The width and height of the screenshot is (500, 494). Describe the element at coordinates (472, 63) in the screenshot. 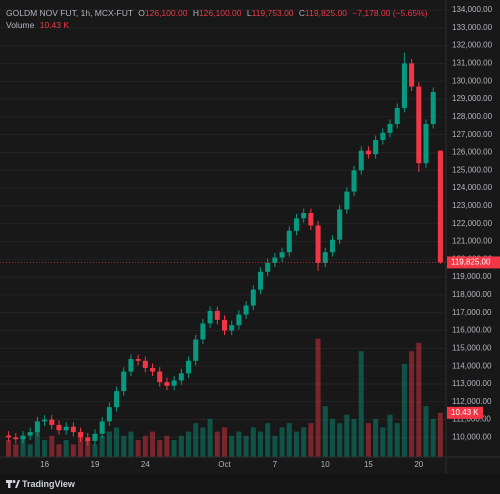

I see `y-tick-label: 131,000.00` at that location.